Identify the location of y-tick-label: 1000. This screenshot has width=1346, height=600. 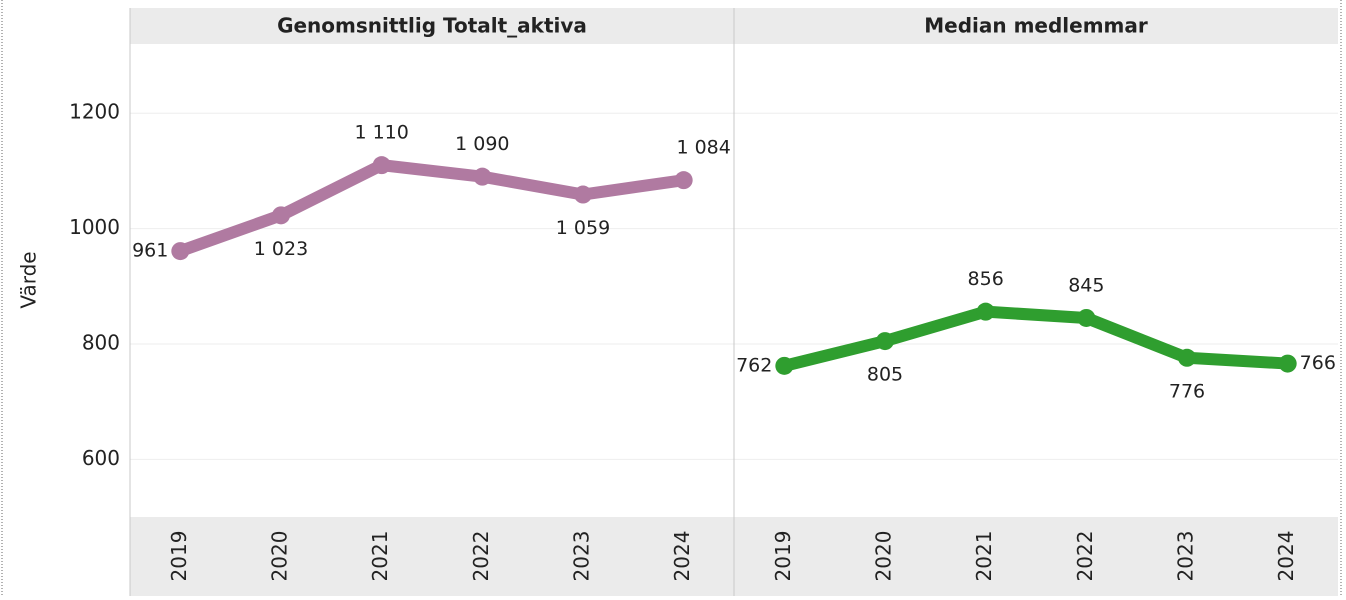
(94, 227).